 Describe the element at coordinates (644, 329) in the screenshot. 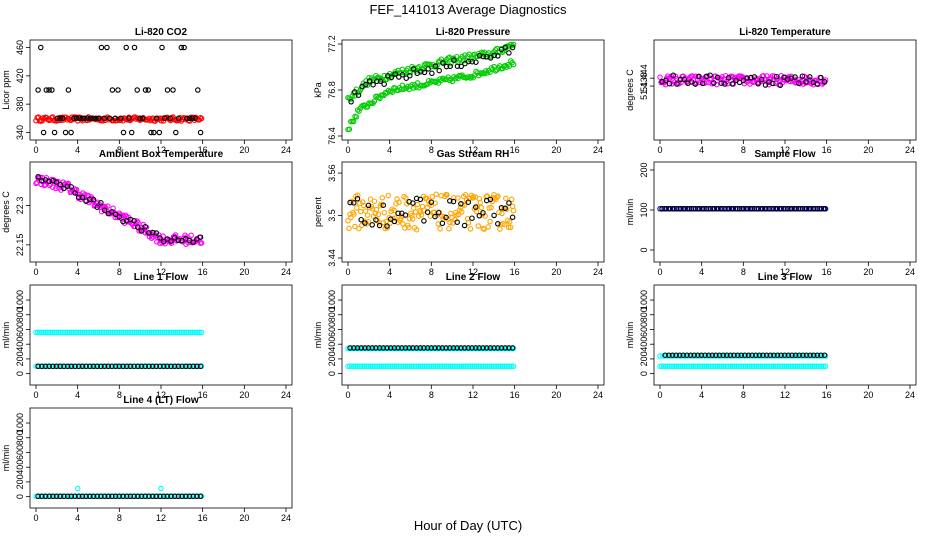

I see `y-tick-label: 600` at that location.